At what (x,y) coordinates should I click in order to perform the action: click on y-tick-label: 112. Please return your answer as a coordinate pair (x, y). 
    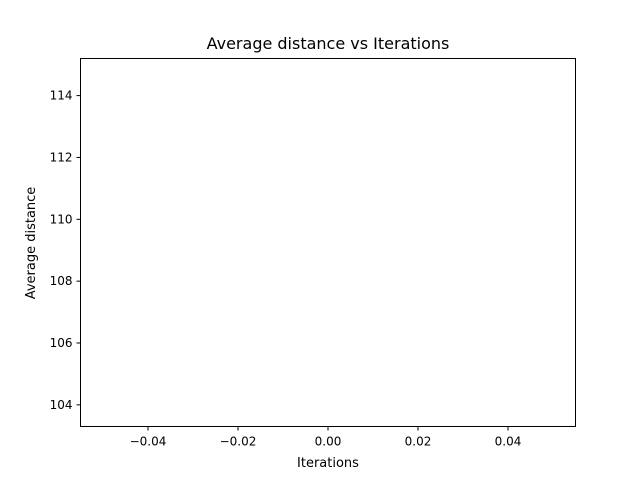
    Looking at the image, I should click on (61, 157).